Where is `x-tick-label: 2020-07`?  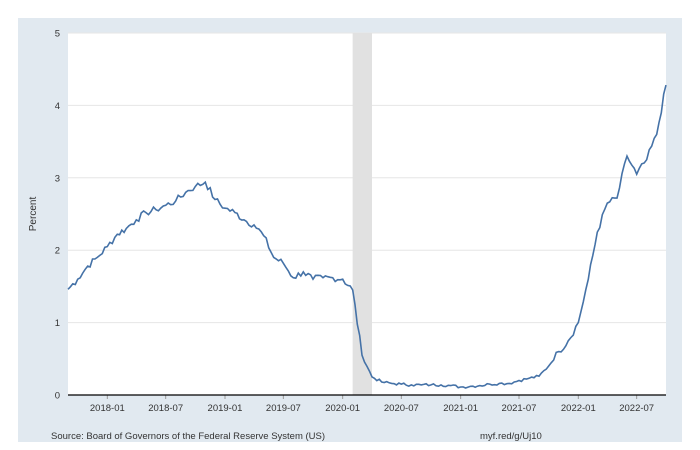 x-tick-label: 2020-07 is located at coordinates (401, 408).